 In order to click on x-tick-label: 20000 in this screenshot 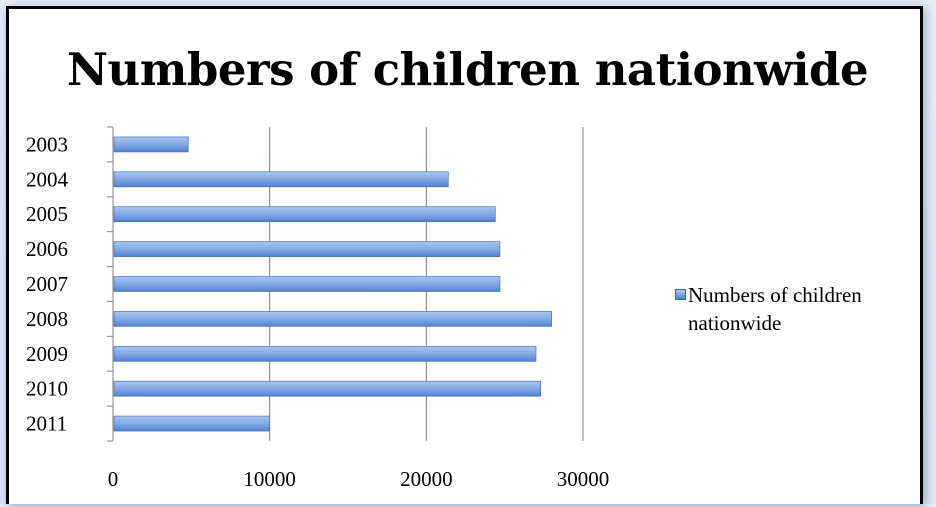, I will do `click(426, 479)`.